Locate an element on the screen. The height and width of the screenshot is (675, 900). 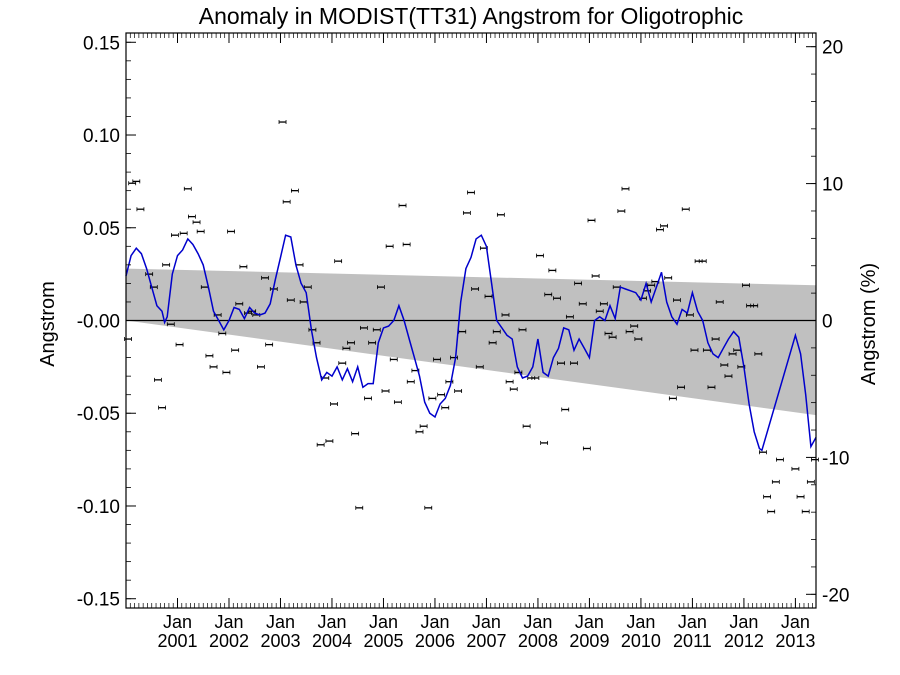
y2-tick-label: -10 is located at coordinates (835, 458).